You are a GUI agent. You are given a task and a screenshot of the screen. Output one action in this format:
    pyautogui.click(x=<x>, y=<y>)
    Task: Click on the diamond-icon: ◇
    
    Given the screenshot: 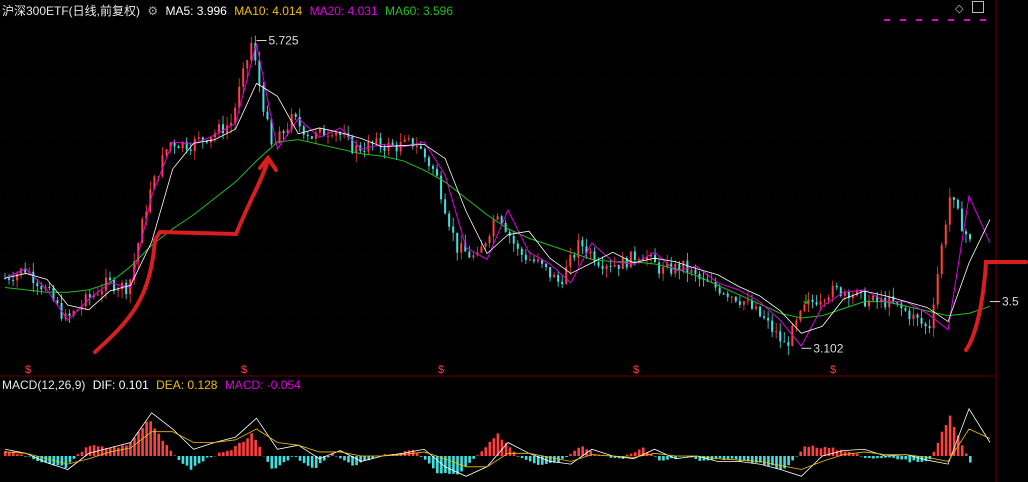 What is the action you would take?
    pyautogui.click(x=959, y=9)
    